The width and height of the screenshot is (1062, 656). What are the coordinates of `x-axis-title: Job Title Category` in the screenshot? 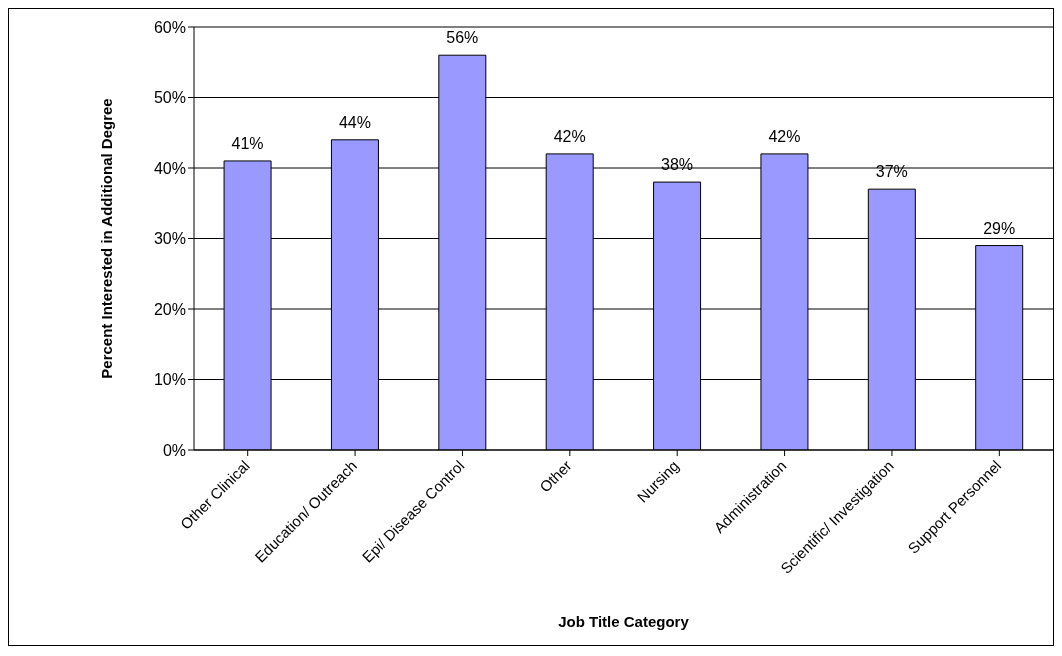 It's located at (624, 621).